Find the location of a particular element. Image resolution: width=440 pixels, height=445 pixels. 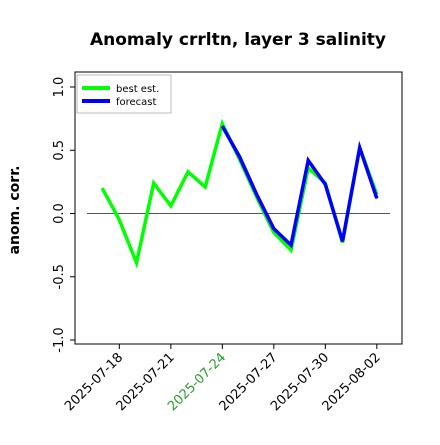

y-axis: 1.0 0.5 0.0 -0.5 -1.0 is located at coordinates (63, 215).